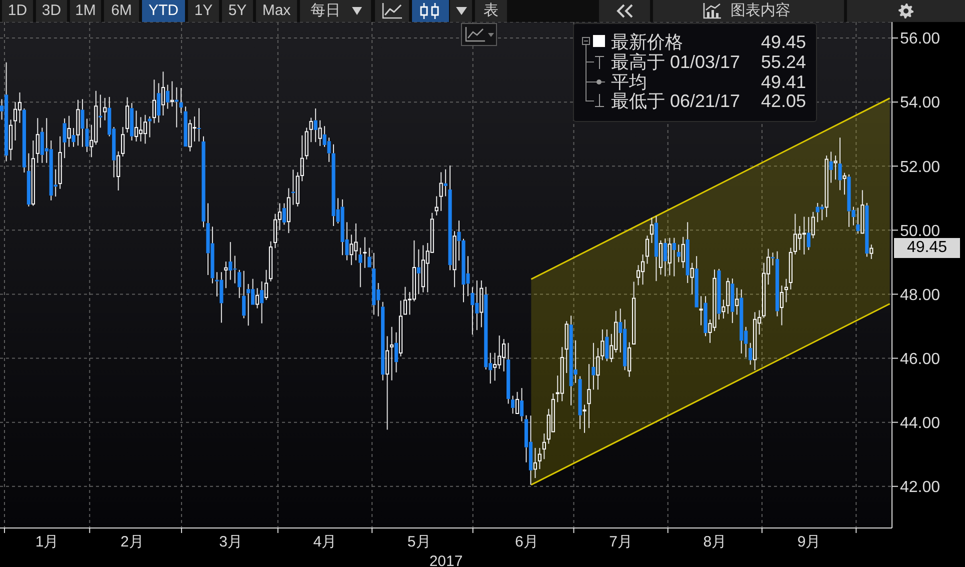 The width and height of the screenshot is (965, 567). What do you see at coordinates (446, 560) in the screenshot?
I see `x-axis-title: 2017` at bounding box center [446, 560].